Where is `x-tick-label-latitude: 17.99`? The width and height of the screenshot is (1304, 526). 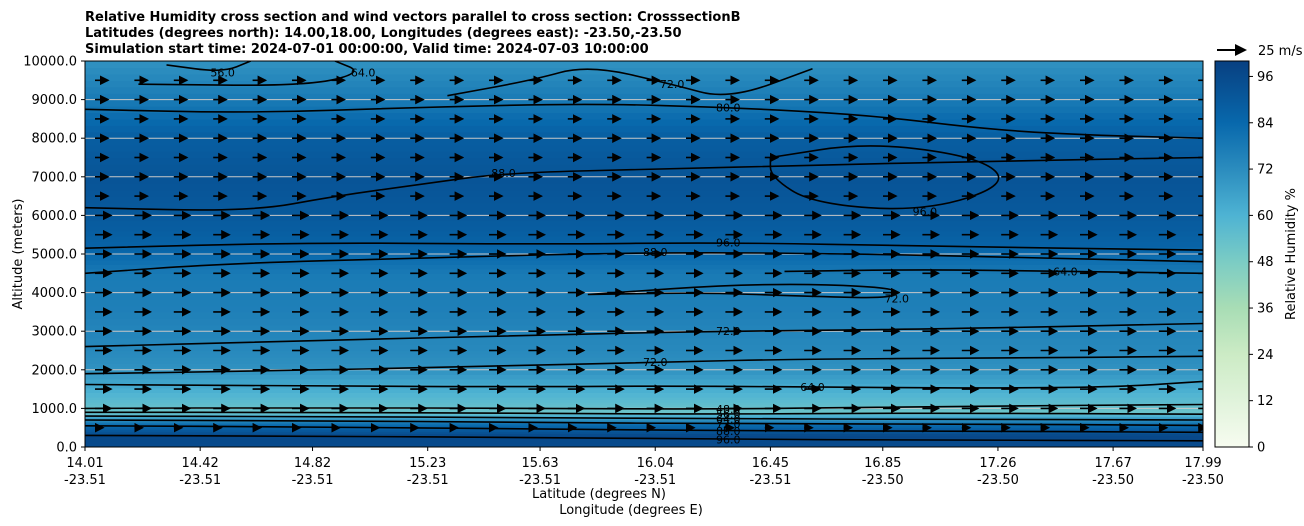
x-tick-label-latitude: 17.99 is located at coordinates (1202, 463).